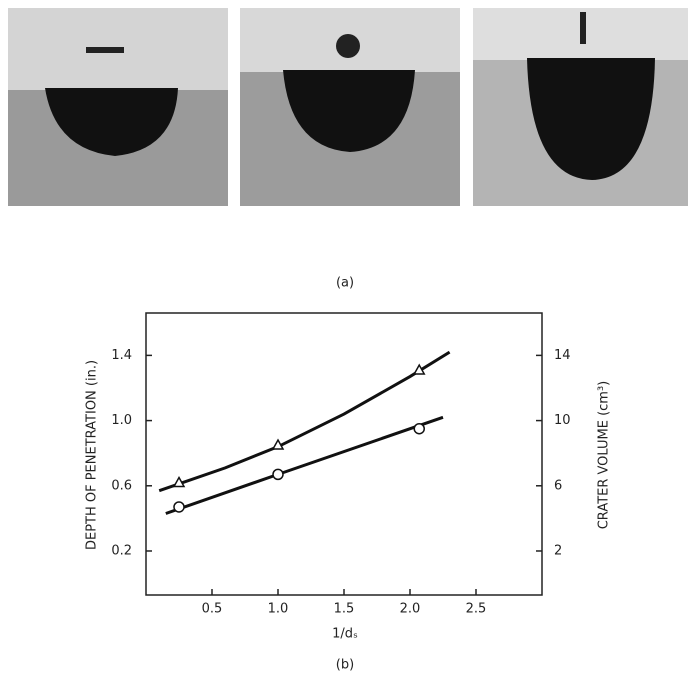 This screenshot has height=681, width=690. I want to click on y2-tick-label: 14, so click(562, 355).